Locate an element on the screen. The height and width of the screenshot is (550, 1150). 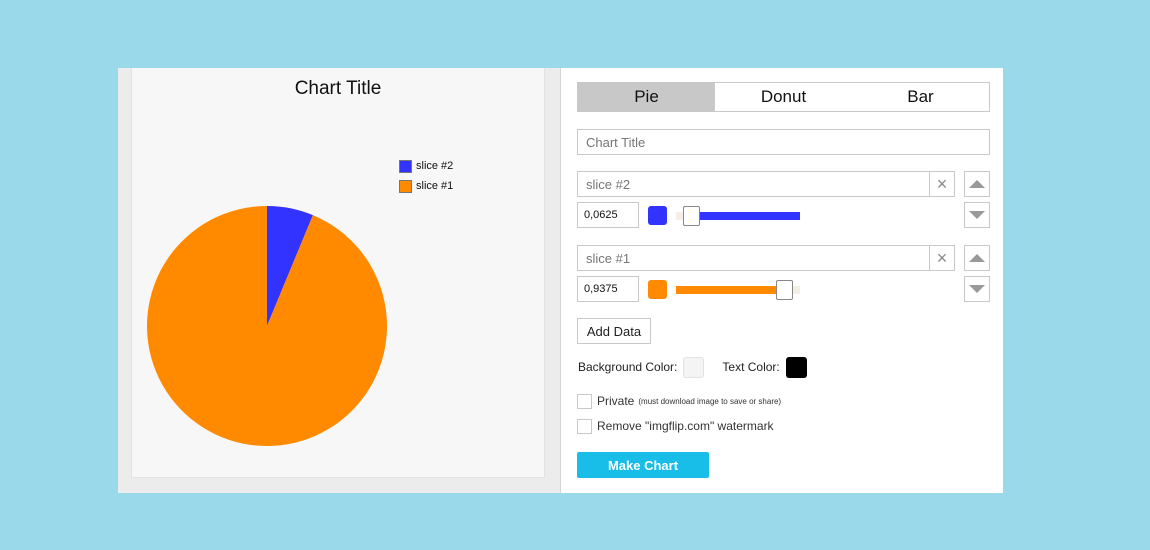
color-settings: Background Color: Text Color: is located at coordinates (692, 367).